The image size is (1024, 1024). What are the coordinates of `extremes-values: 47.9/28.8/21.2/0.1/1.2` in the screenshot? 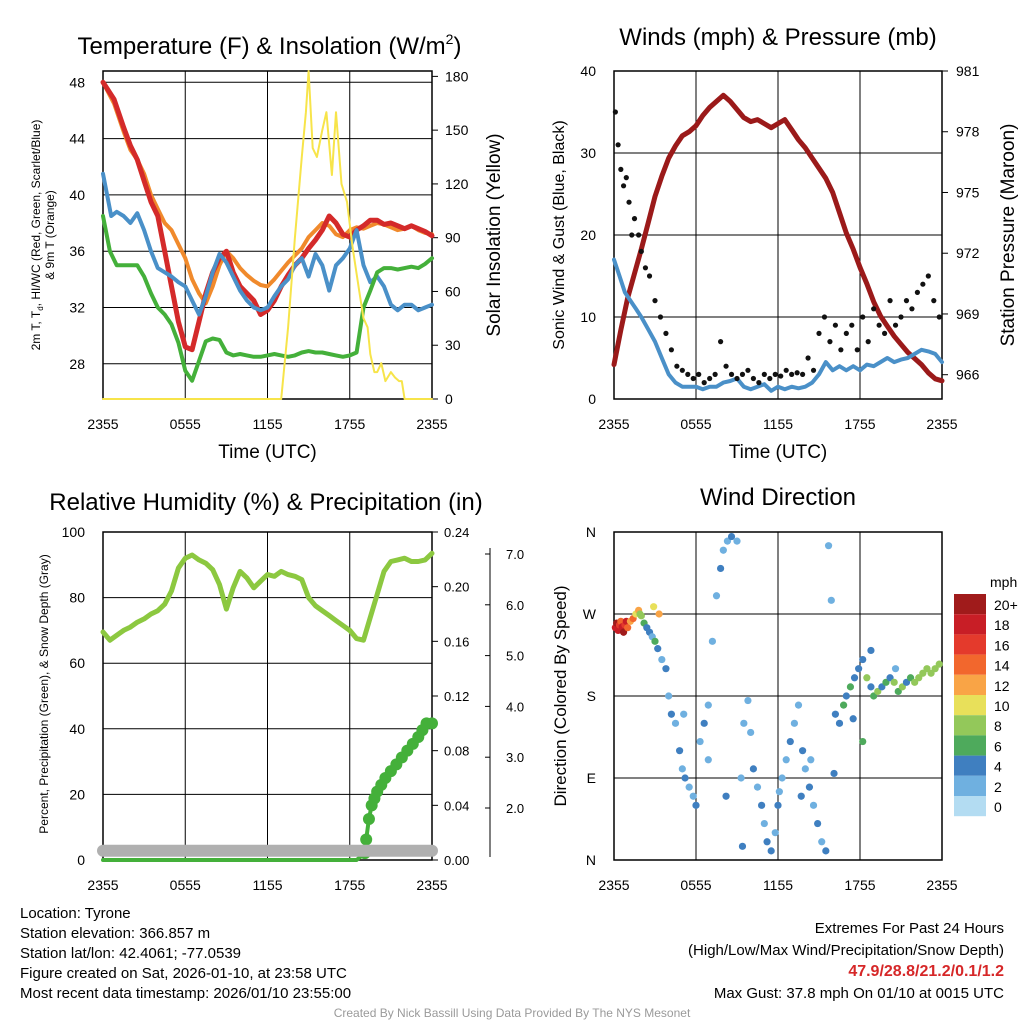 It's located at (926, 971).